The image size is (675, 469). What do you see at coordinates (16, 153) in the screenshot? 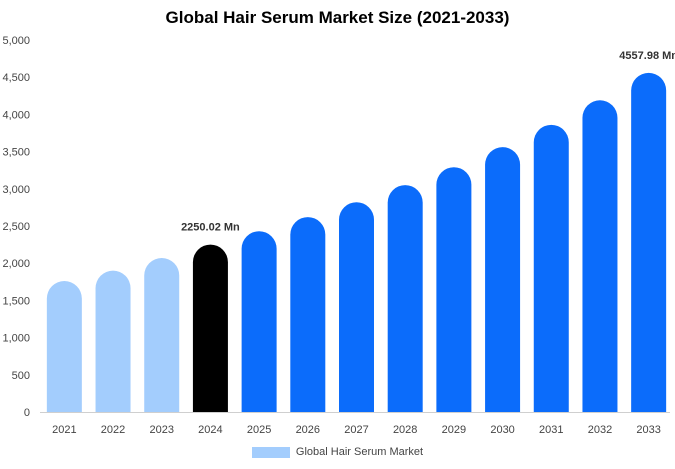
I see `y-tick-label: 3,500` at bounding box center [16, 153].